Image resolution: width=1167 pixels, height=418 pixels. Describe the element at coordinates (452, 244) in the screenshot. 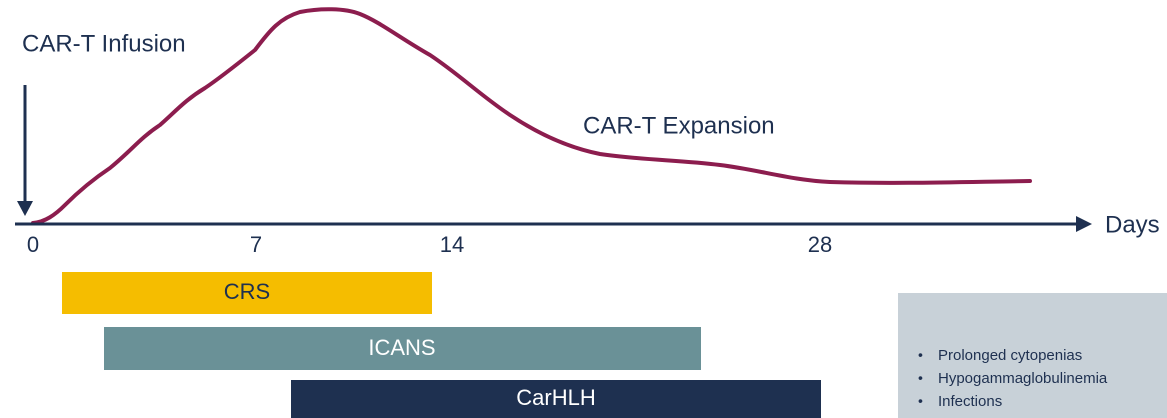

I see `tick-label: 14` at that location.